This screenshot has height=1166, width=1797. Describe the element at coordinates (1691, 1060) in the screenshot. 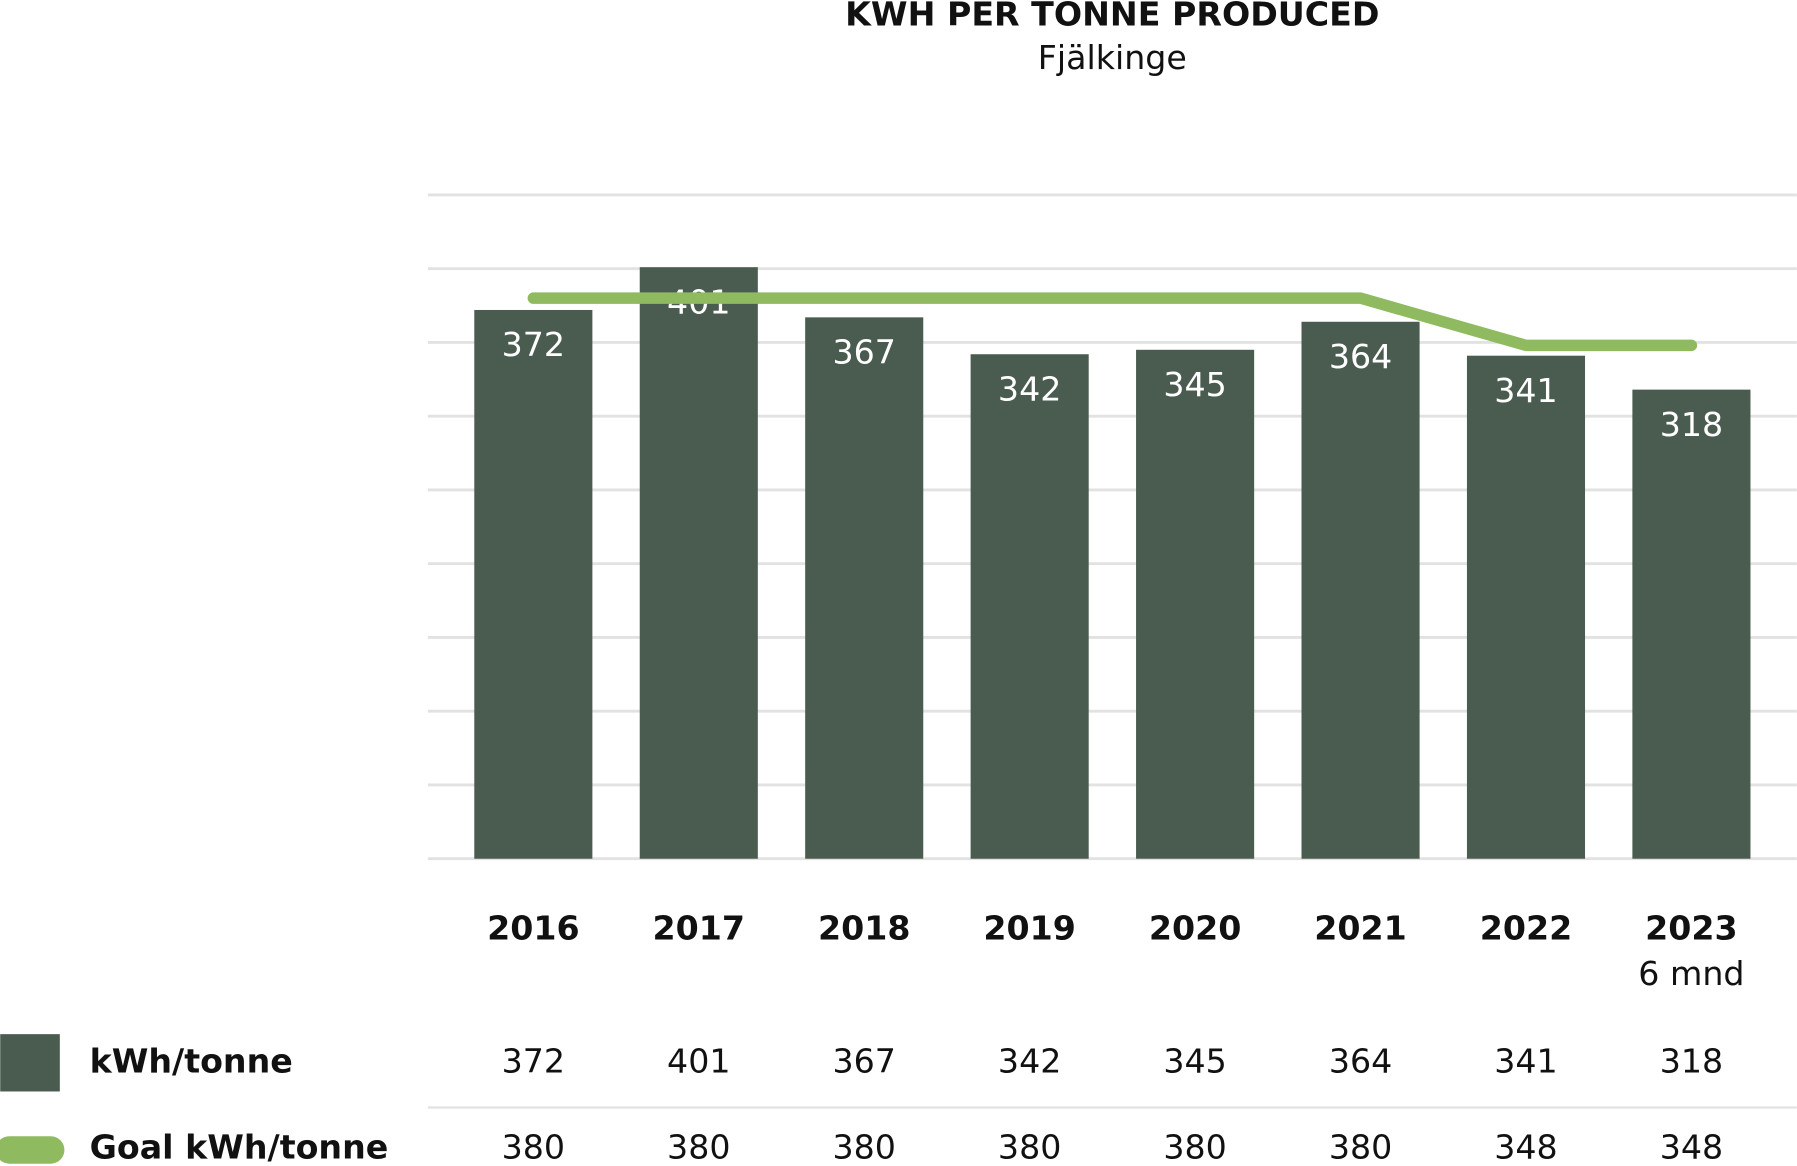

I see `table-value: 318` at that location.